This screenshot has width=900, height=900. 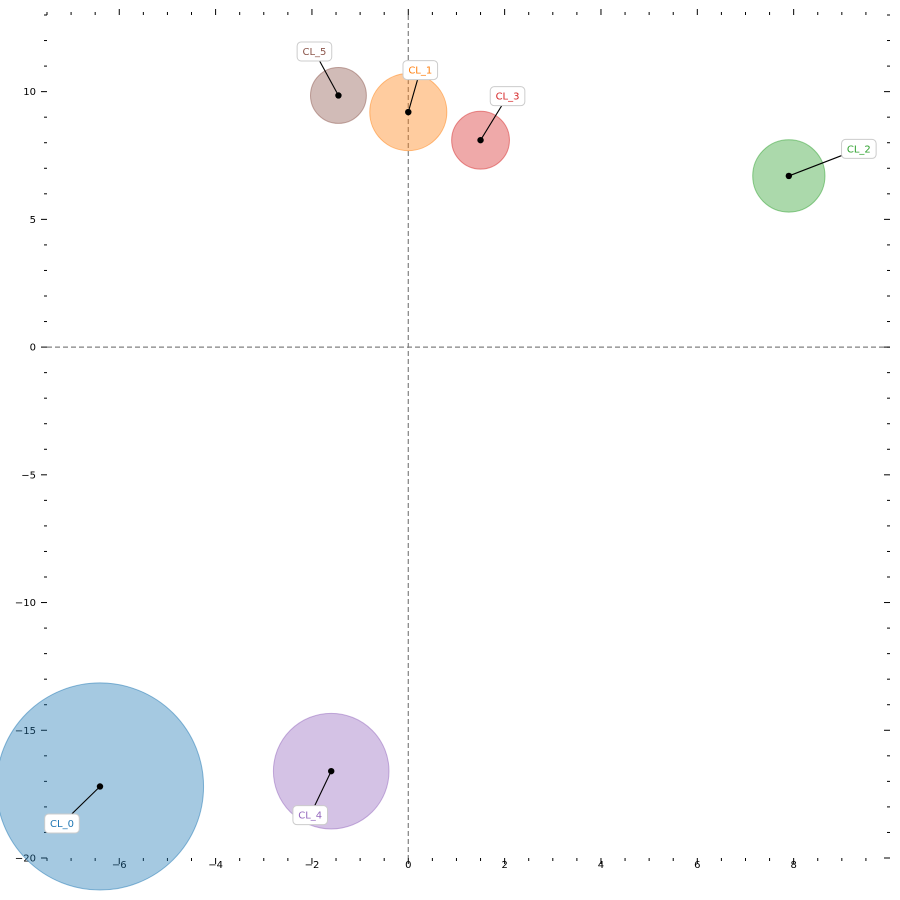 What do you see at coordinates (215, 865) in the screenshot?
I see `x-tick-label: −4` at bounding box center [215, 865].